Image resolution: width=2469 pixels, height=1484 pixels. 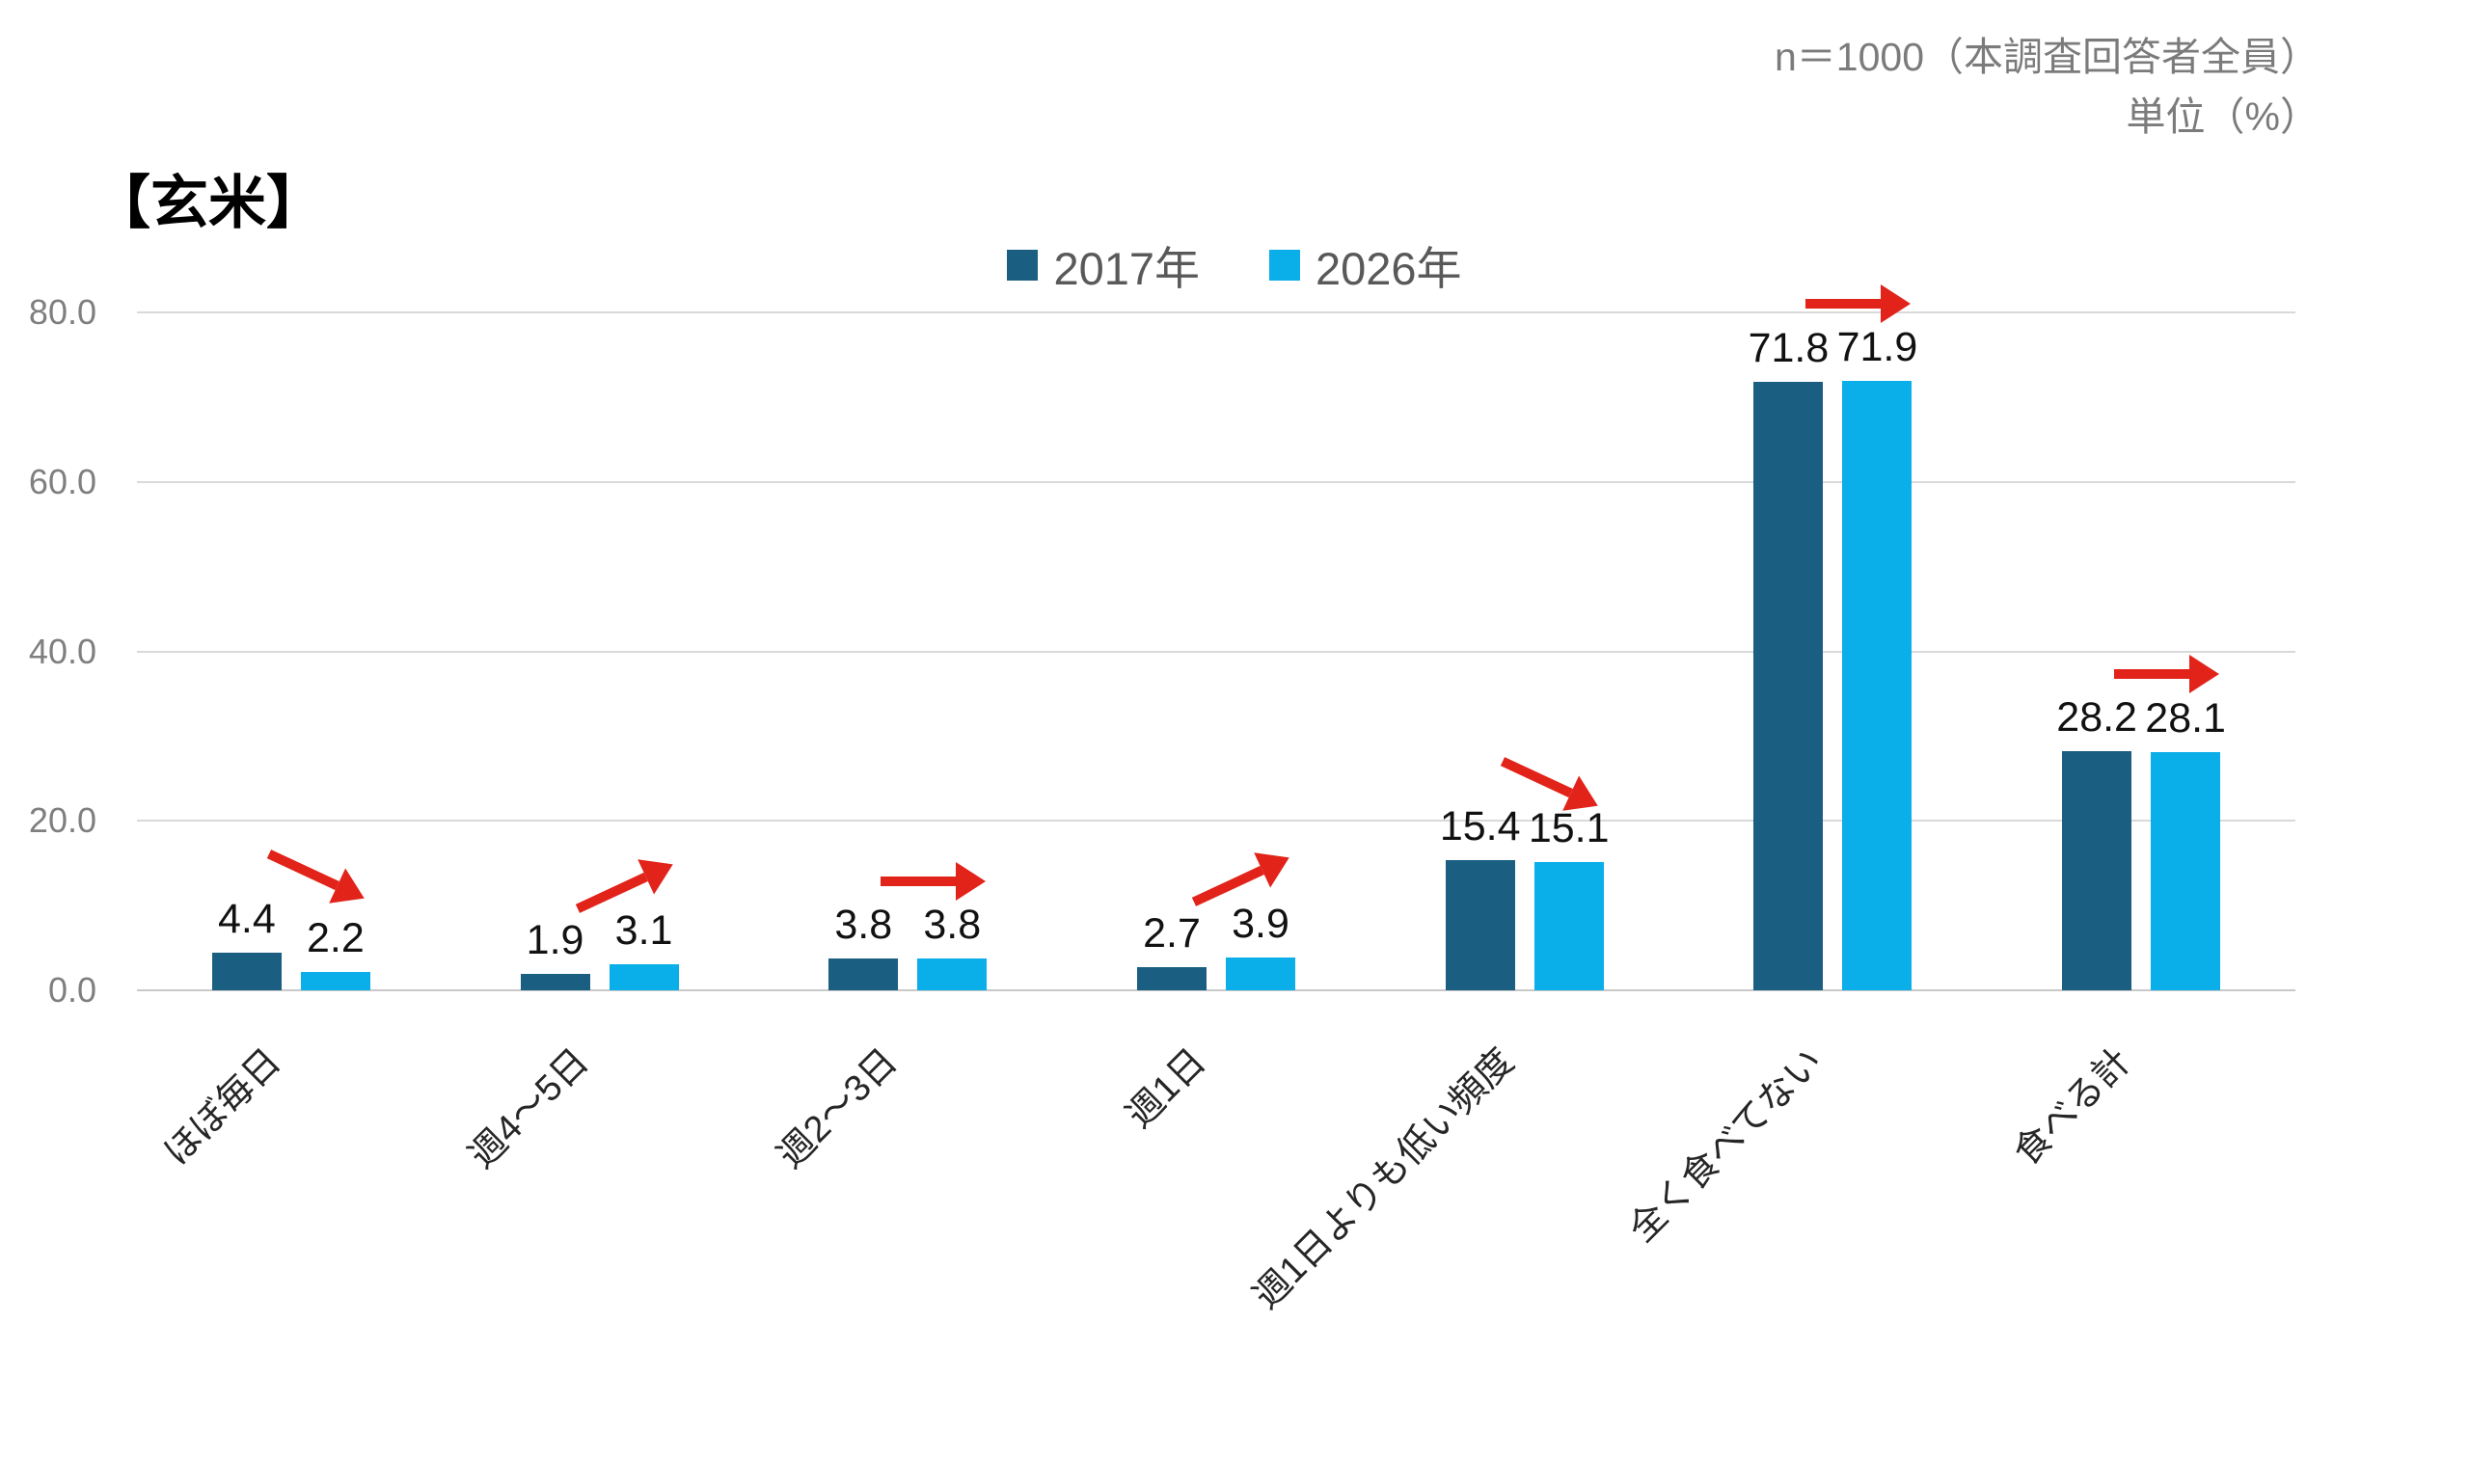 I want to click on bar-value-label: 71.8, so click(x=1789, y=348).